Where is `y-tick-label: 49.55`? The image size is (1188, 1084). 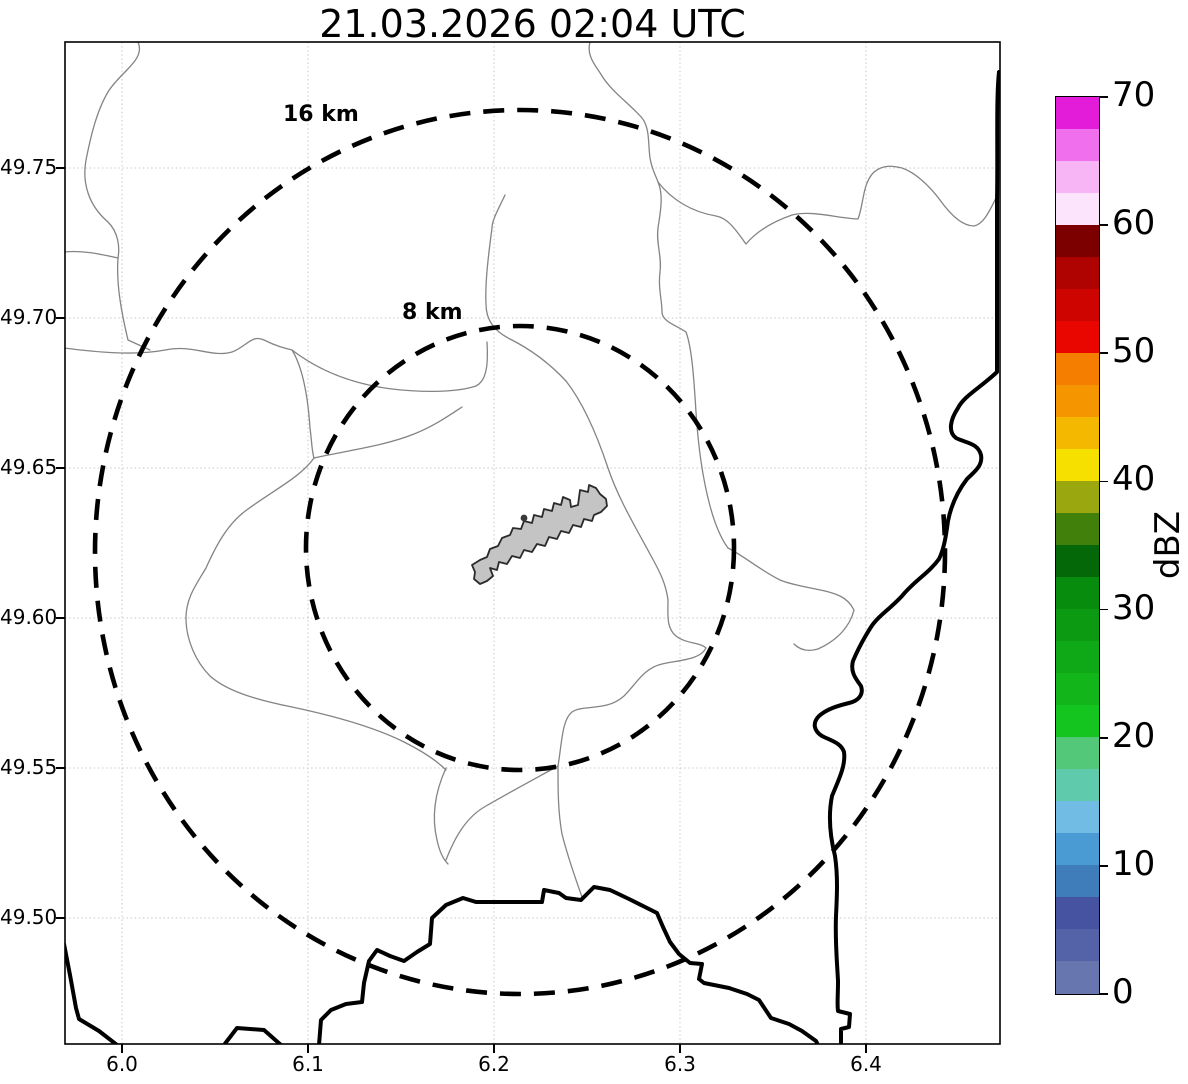
y-tick-label: 49.55 is located at coordinates (29, 767).